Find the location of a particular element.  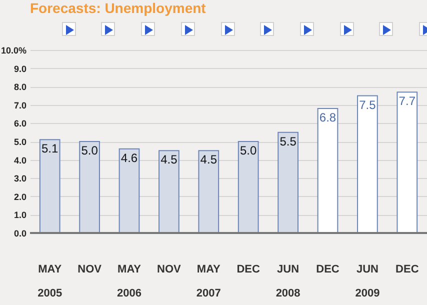

y-tick-label: 5.0 is located at coordinates (20, 142).